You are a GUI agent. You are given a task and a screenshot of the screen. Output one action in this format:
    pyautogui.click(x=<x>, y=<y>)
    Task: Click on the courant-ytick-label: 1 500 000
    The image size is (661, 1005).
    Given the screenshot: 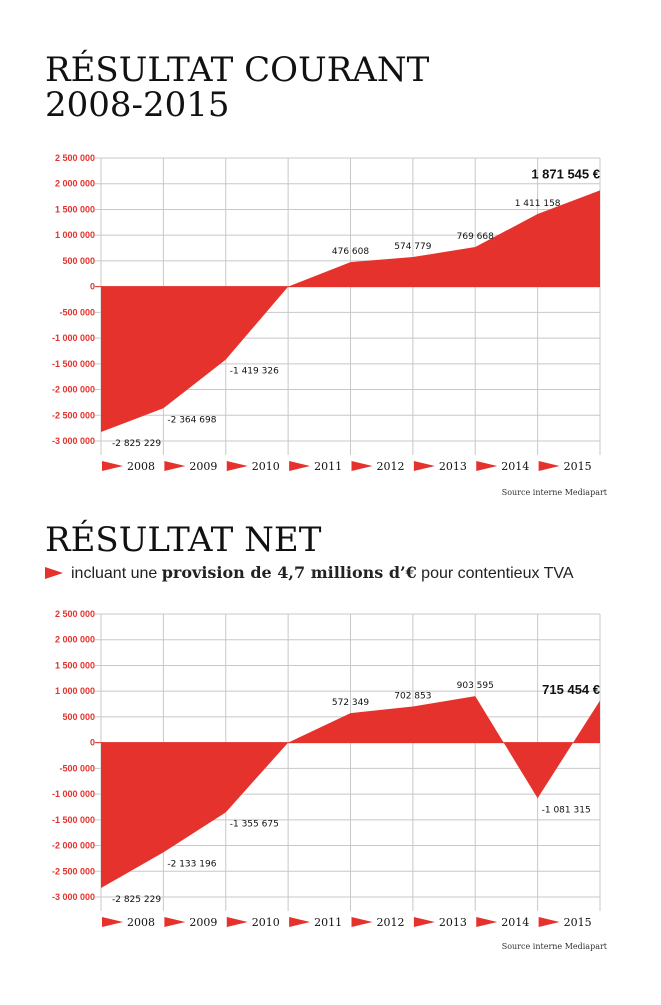 What is the action you would take?
    pyautogui.click(x=75, y=209)
    